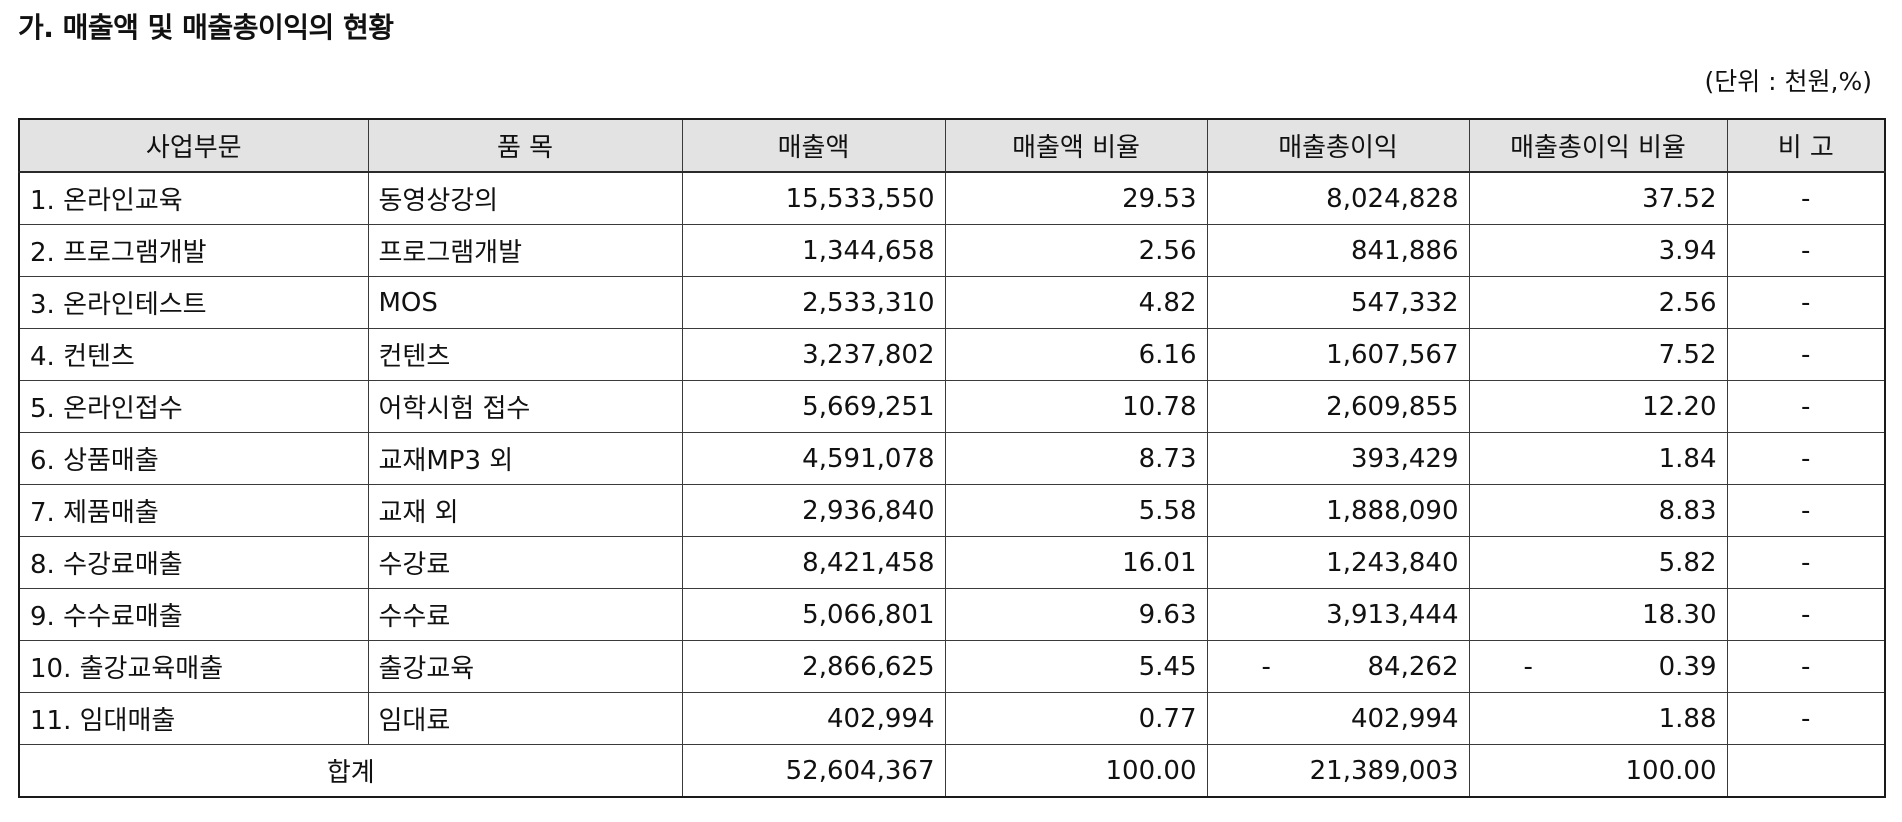 This screenshot has width=1902, height=822. Describe the element at coordinates (1598, 250) in the screenshot. I see `gross-profit-ratio-cell: 3.94` at that location.